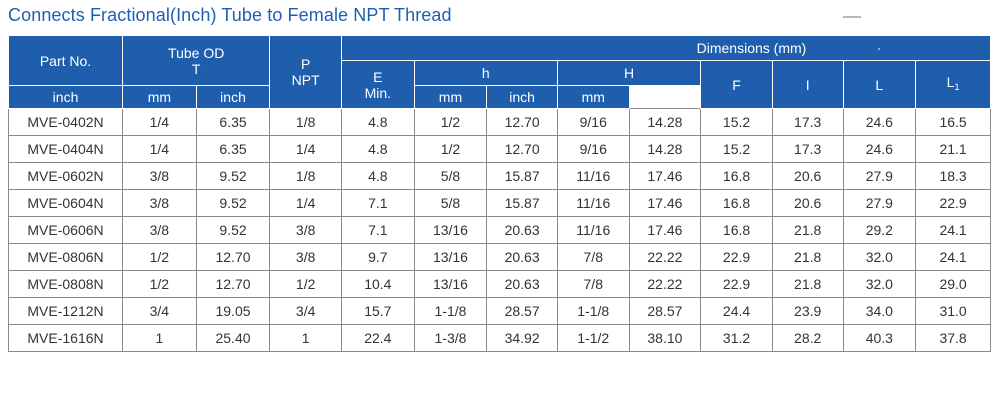 The height and width of the screenshot is (413, 1000). Describe the element at coordinates (65, 122) in the screenshot. I see `cell-part-no: MVE-0402N` at that location.